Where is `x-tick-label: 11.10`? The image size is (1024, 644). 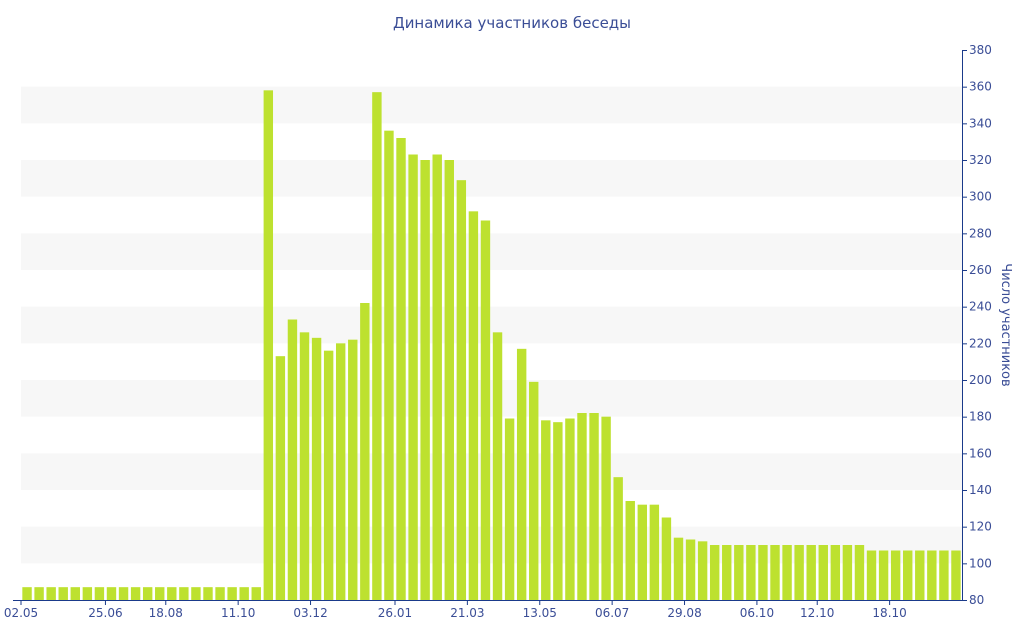 x-tick-label: 11.10 is located at coordinates (238, 613).